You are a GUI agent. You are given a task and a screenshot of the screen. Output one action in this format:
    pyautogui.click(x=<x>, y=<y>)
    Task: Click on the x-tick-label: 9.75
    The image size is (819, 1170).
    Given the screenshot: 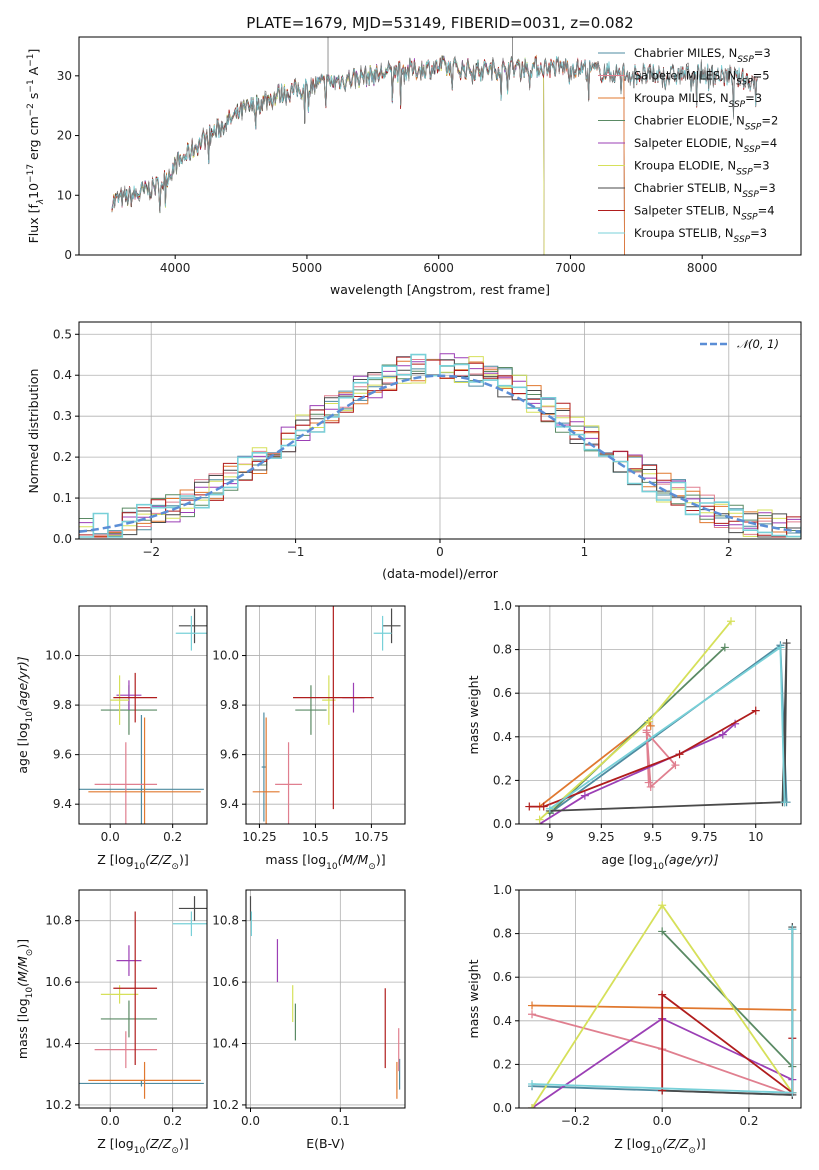 What is the action you would take?
    pyautogui.click(x=704, y=837)
    